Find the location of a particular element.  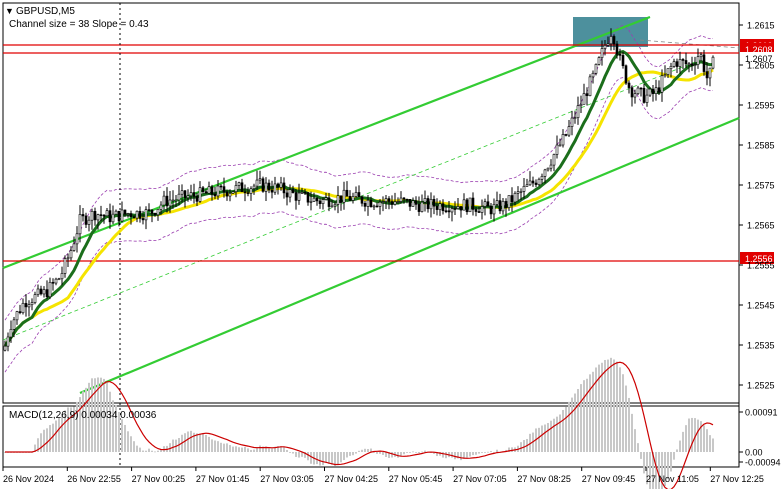

macd-axis: 0.00091 0.00-0.00094 is located at coordinates (760, 438).